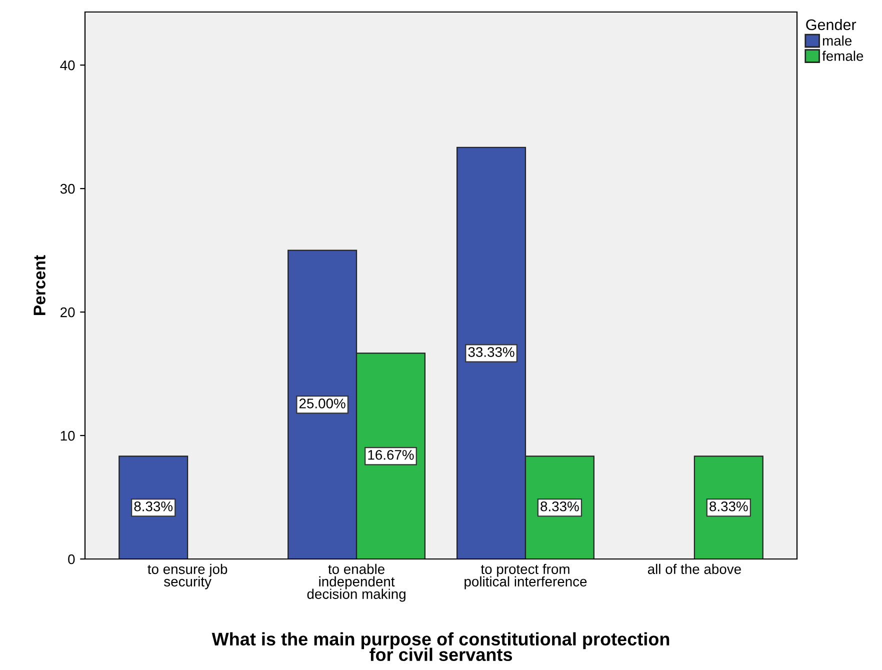  Describe the element at coordinates (67, 312) in the screenshot. I see `y-tick-label: 20` at that location.